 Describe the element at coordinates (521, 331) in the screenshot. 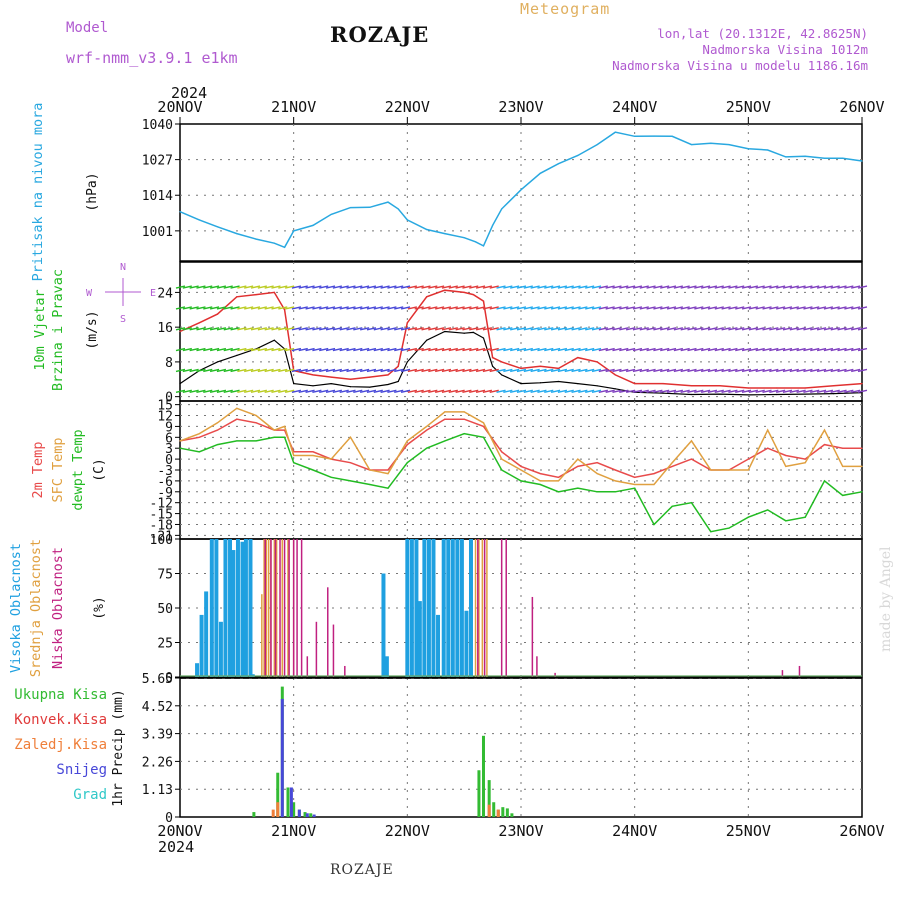

I see `panel-frame-wind` at that location.